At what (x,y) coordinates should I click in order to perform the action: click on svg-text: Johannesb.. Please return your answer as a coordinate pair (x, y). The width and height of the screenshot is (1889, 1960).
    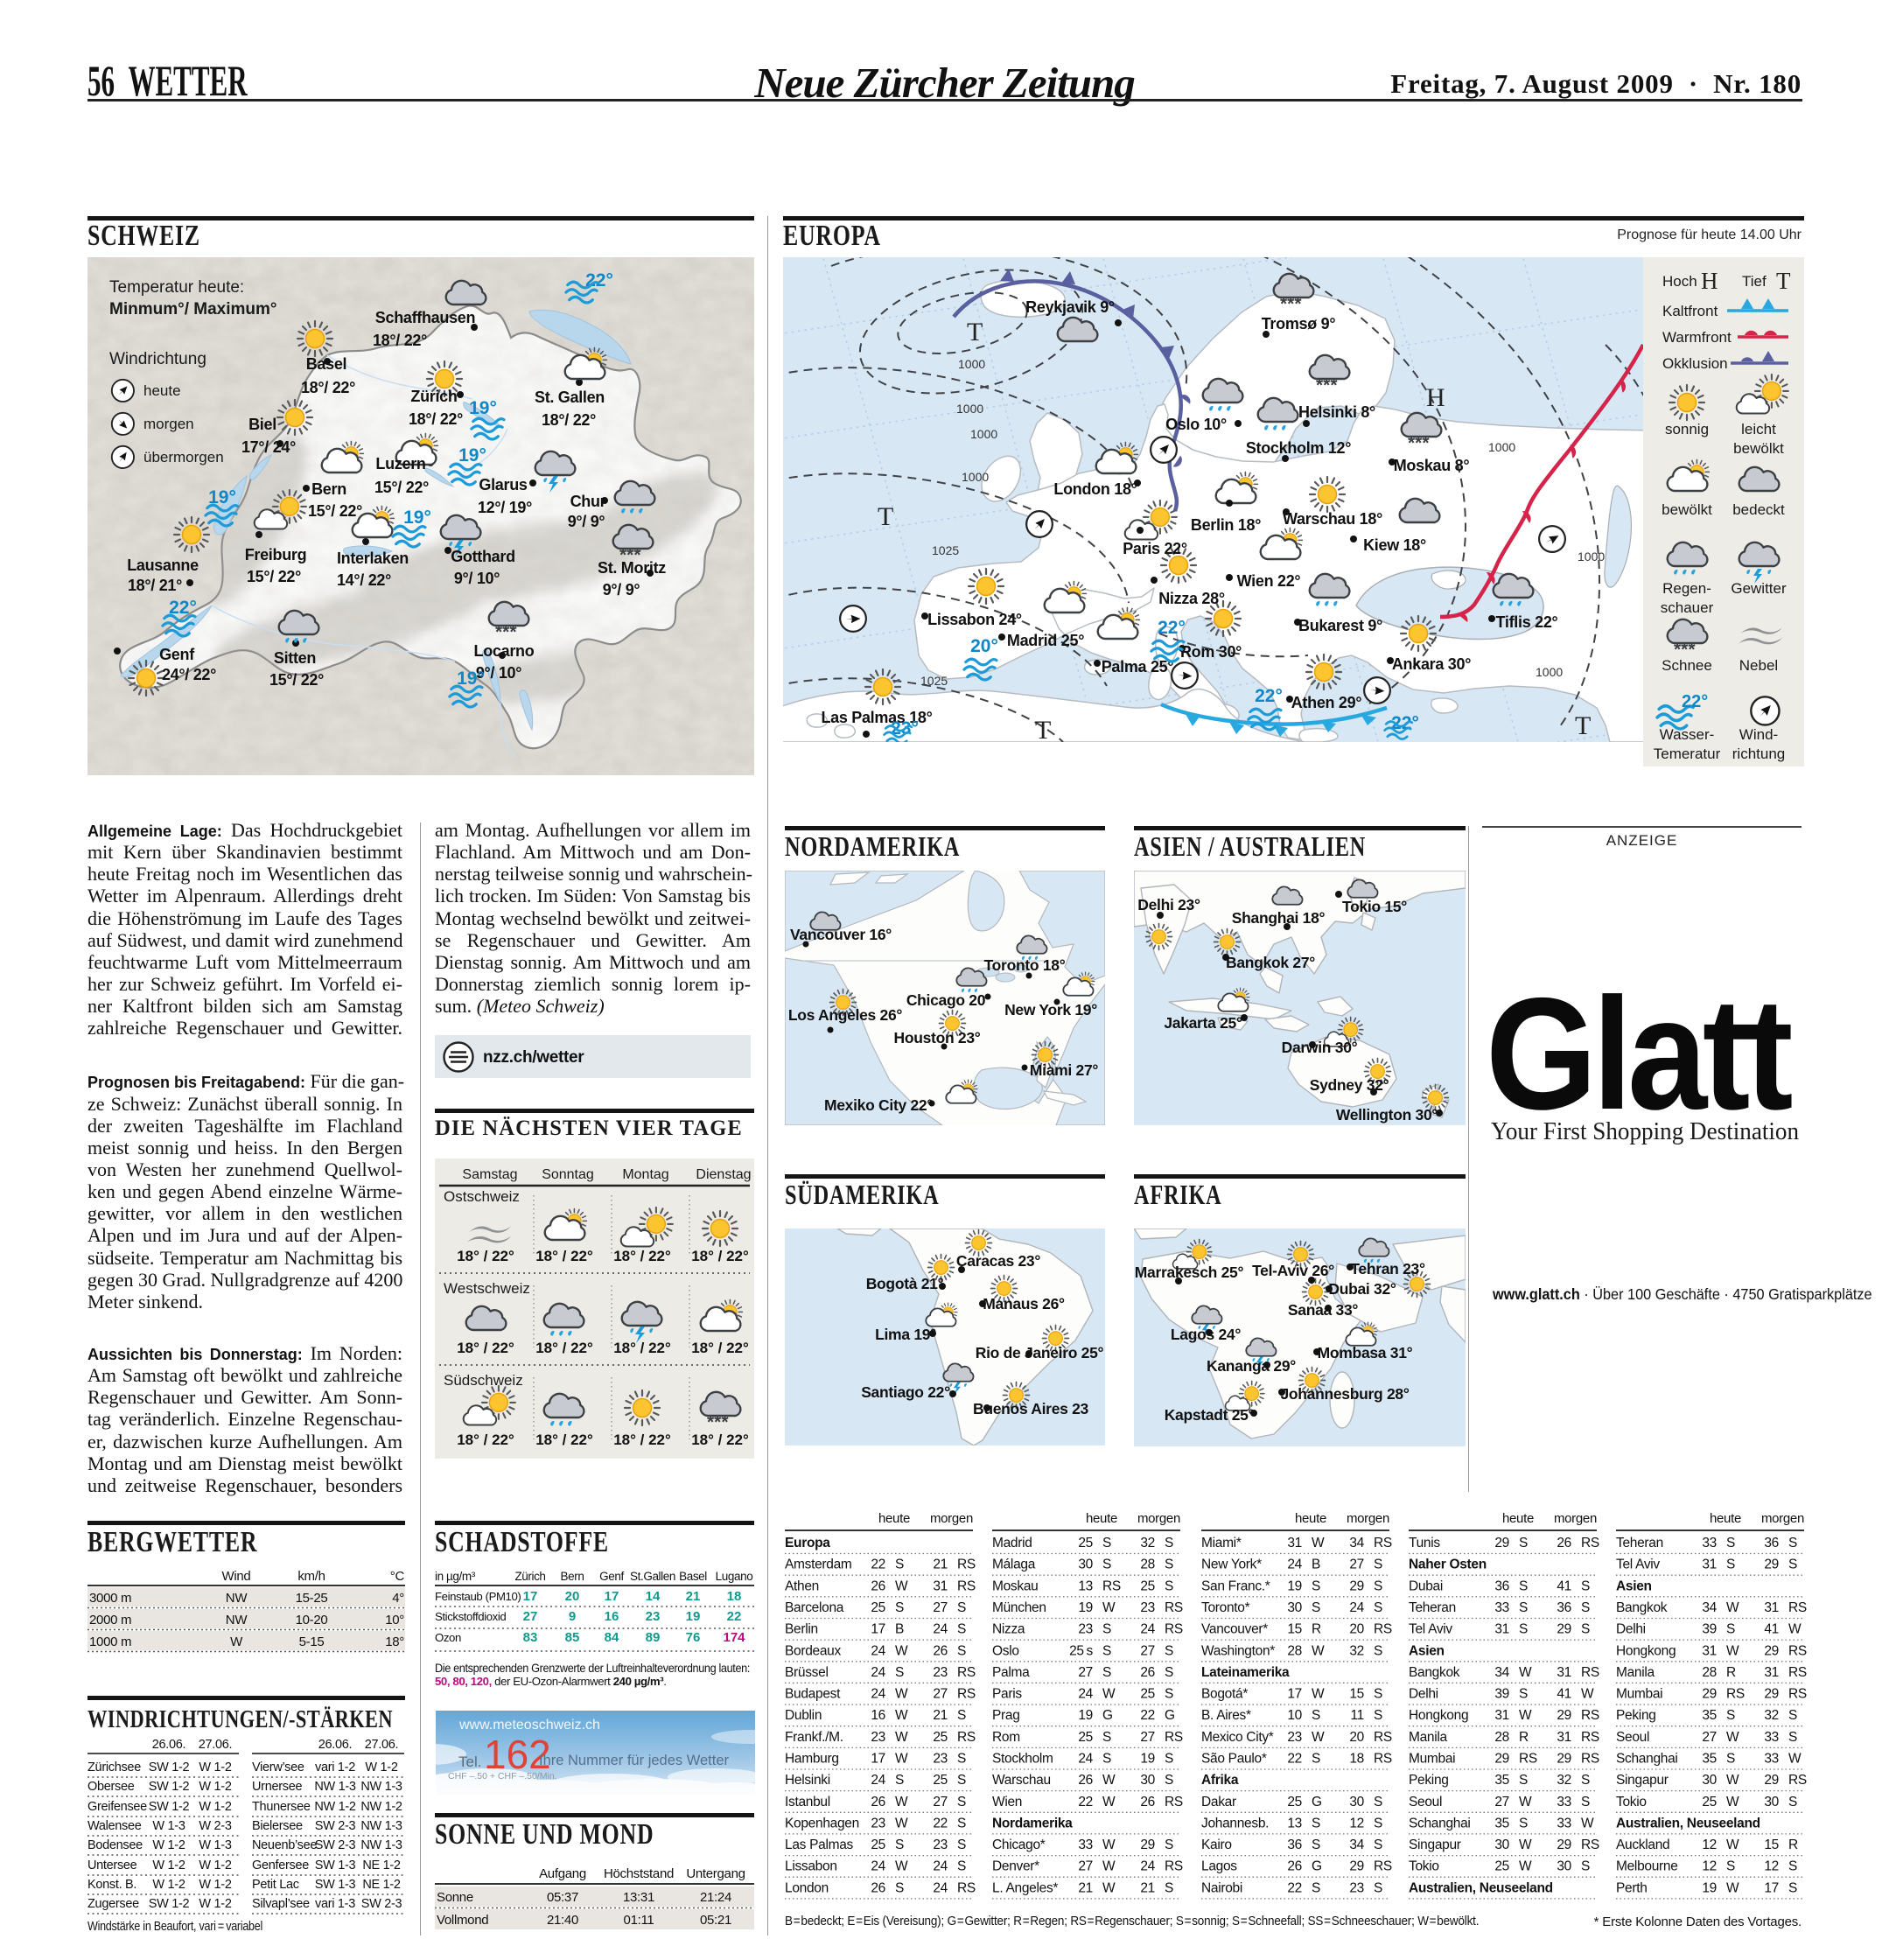
    Looking at the image, I should click on (1235, 1823).